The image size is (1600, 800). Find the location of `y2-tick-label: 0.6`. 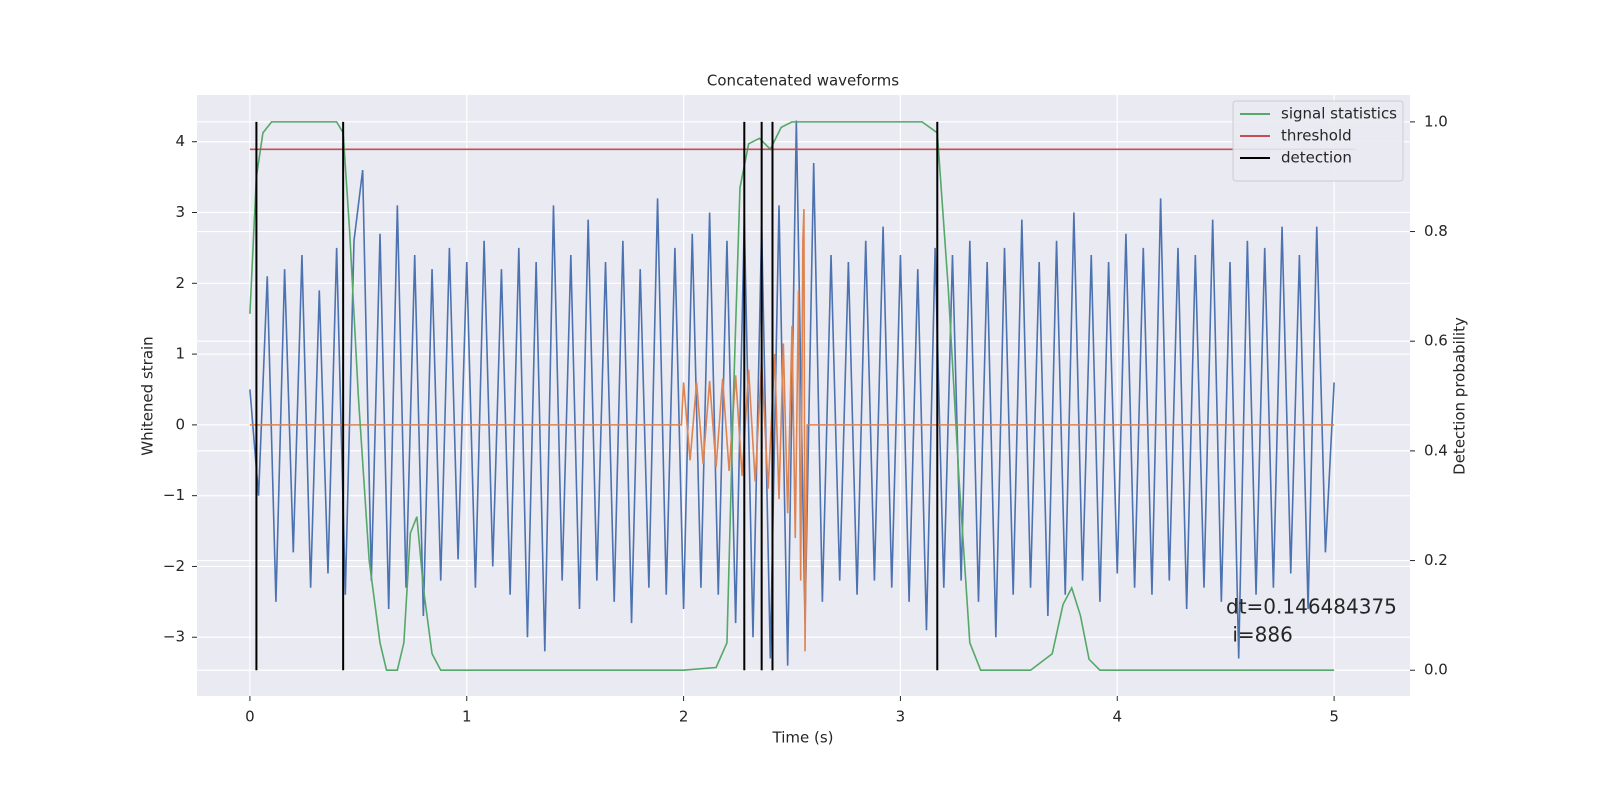

y2-tick-label: 0.6 is located at coordinates (1436, 341).